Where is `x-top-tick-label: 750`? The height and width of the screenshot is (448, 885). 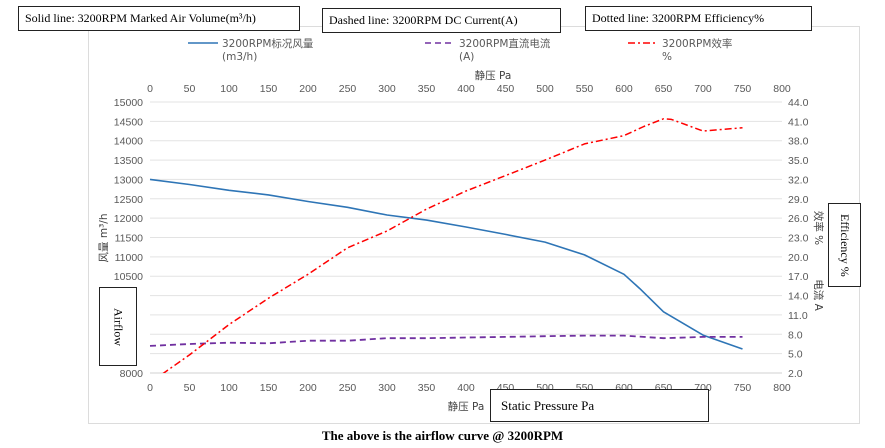
x-top-tick-label: 750 is located at coordinates (743, 89).